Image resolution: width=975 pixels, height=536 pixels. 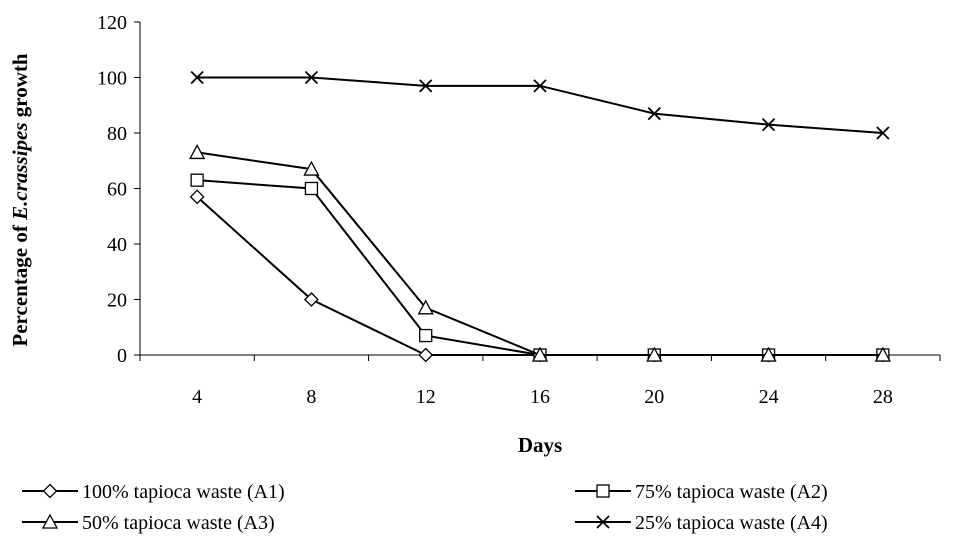 I want to click on y-tick-label: 40, so click(x=117, y=245).